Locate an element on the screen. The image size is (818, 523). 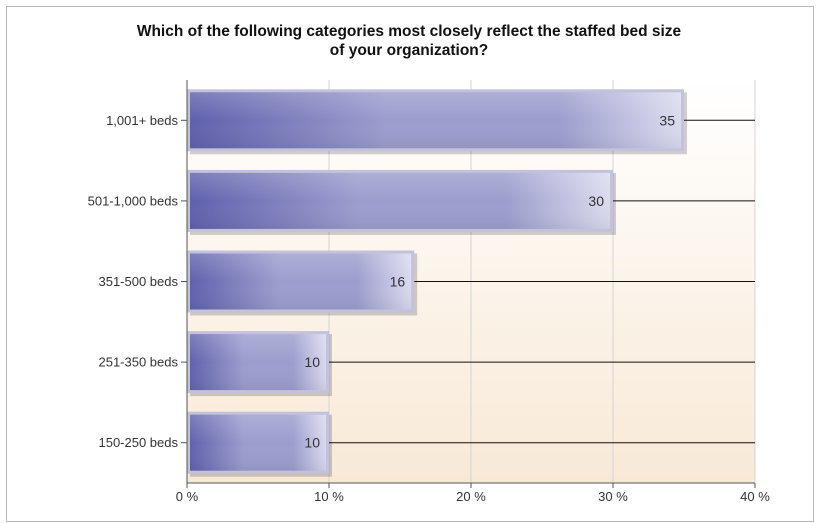
x-tick-label: 20 % is located at coordinates (471, 496).